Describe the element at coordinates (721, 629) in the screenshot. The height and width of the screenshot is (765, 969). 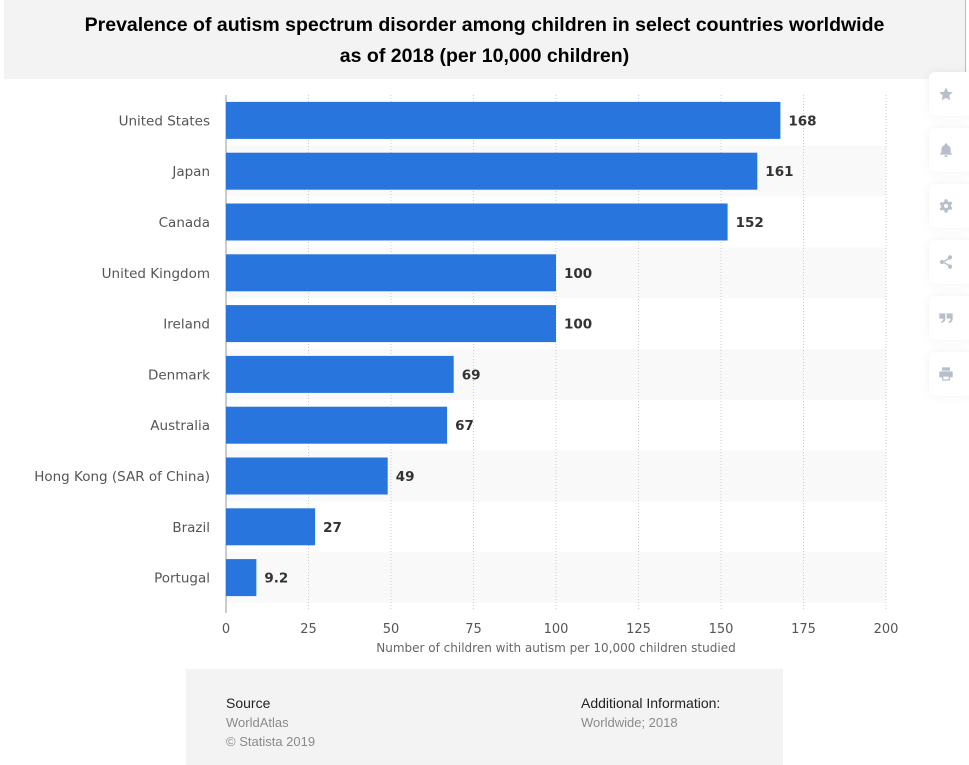
I see `x-tick-label: 150` at that location.